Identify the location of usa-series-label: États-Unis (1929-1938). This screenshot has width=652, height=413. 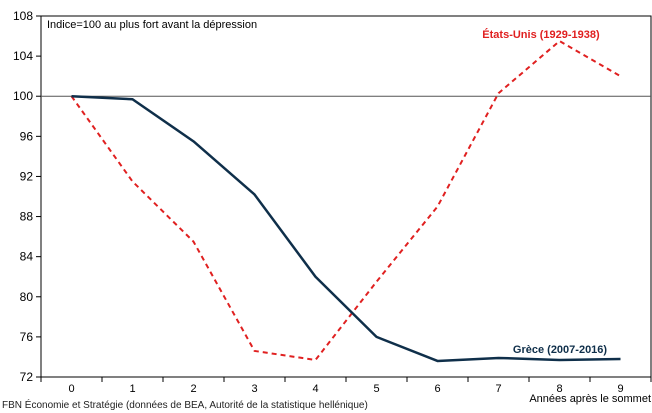
(541, 34).